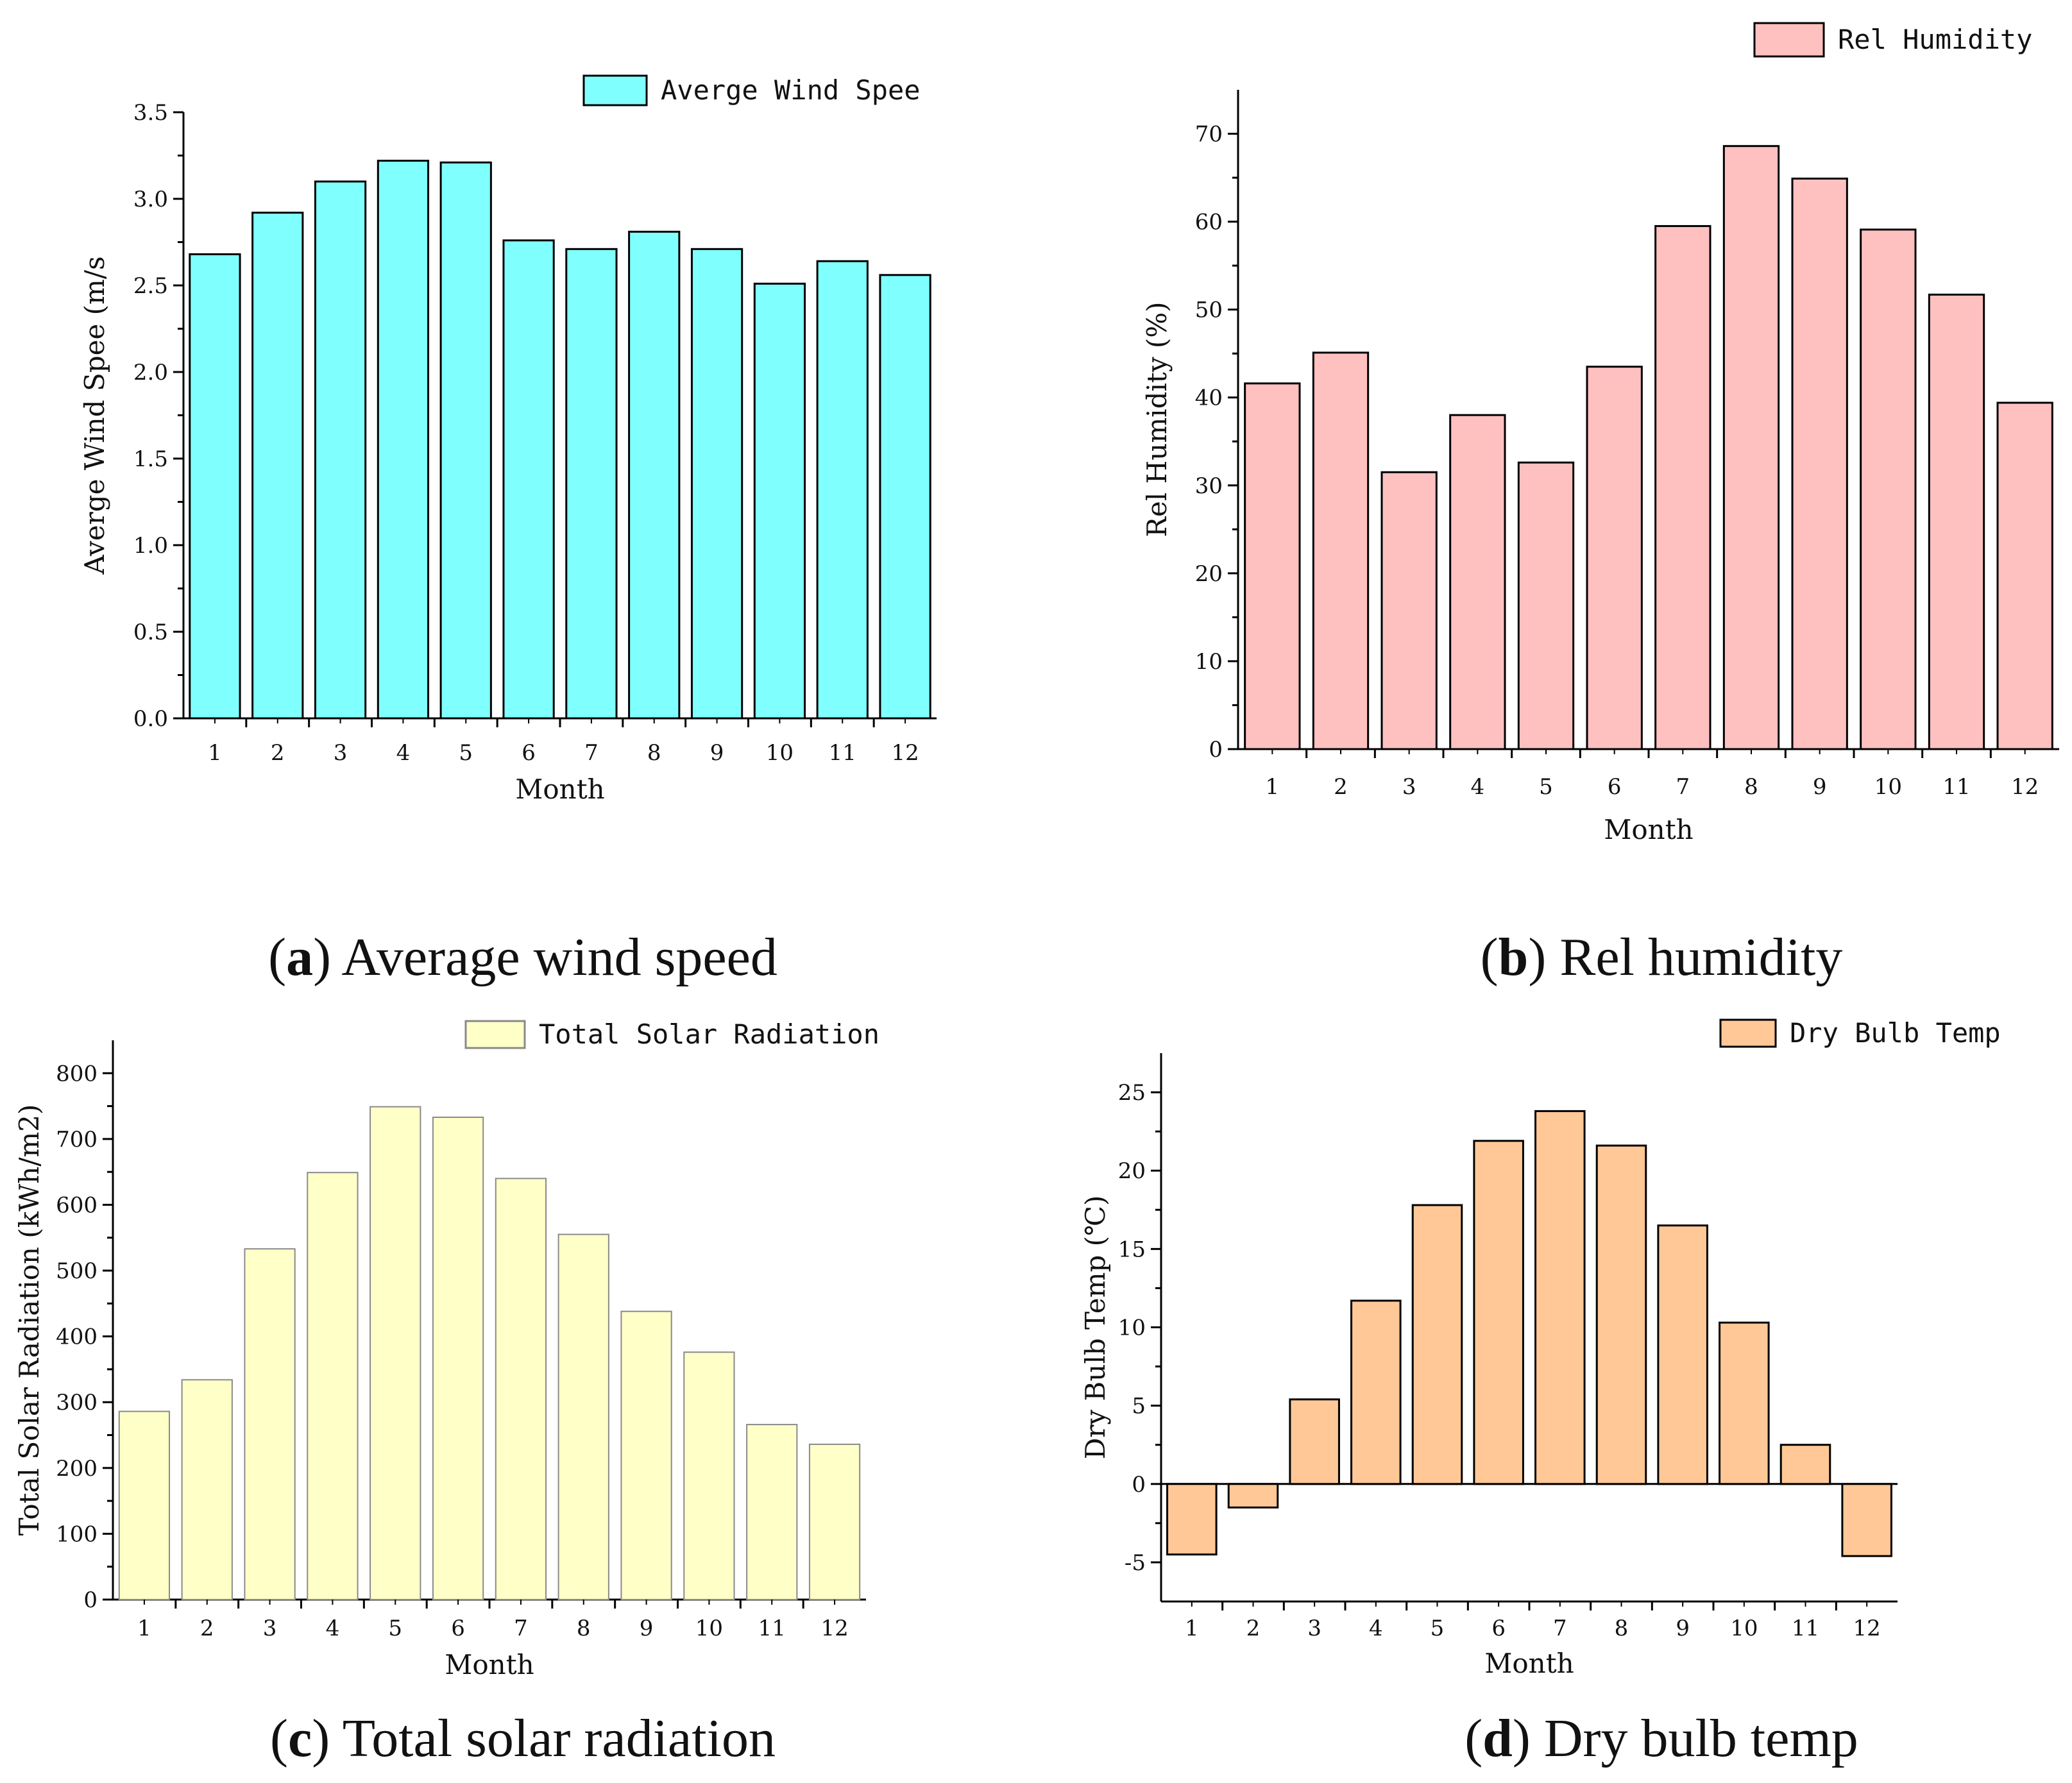 The width and height of the screenshot is (2072, 1783). I want to click on y-tick-label: 500, so click(77, 1271).